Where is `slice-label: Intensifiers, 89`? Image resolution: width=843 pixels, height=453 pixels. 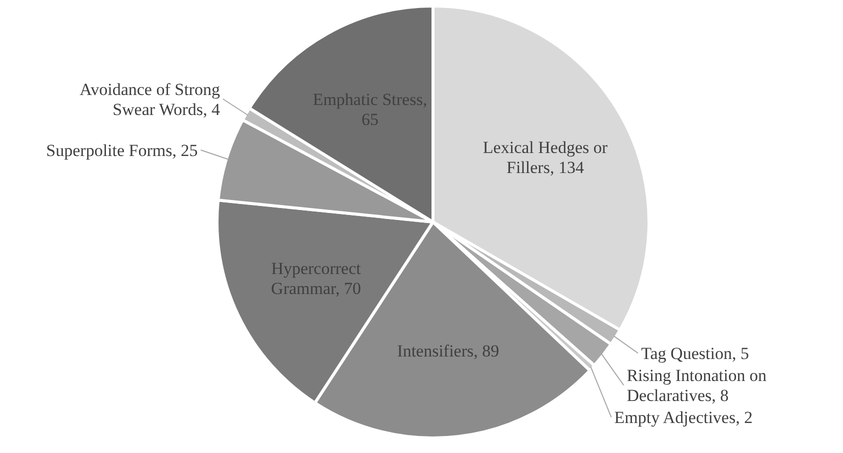 slice-label: Intensifiers, 89 is located at coordinates (448, 350).